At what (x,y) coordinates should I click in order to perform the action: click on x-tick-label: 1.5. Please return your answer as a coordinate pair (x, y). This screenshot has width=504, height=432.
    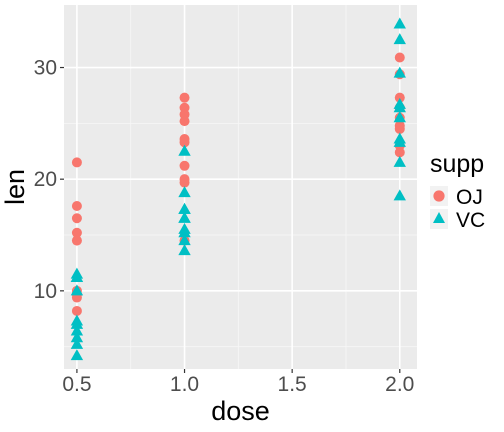
    Looking at the image, I should click on (292, 384).